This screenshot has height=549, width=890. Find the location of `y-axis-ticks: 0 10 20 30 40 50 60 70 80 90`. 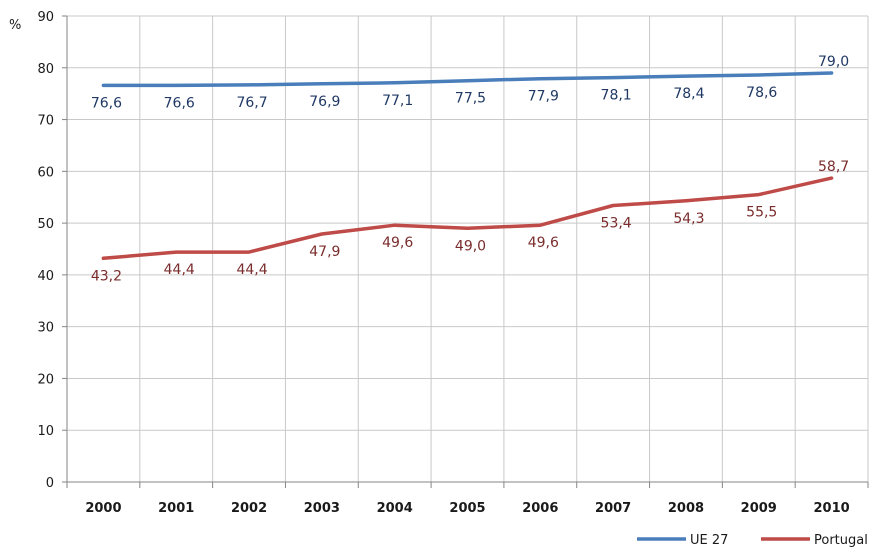

y-axis-ticks: 0 10 20 30 40 50 60 70 80 90 is located at coordinates (45, 250).